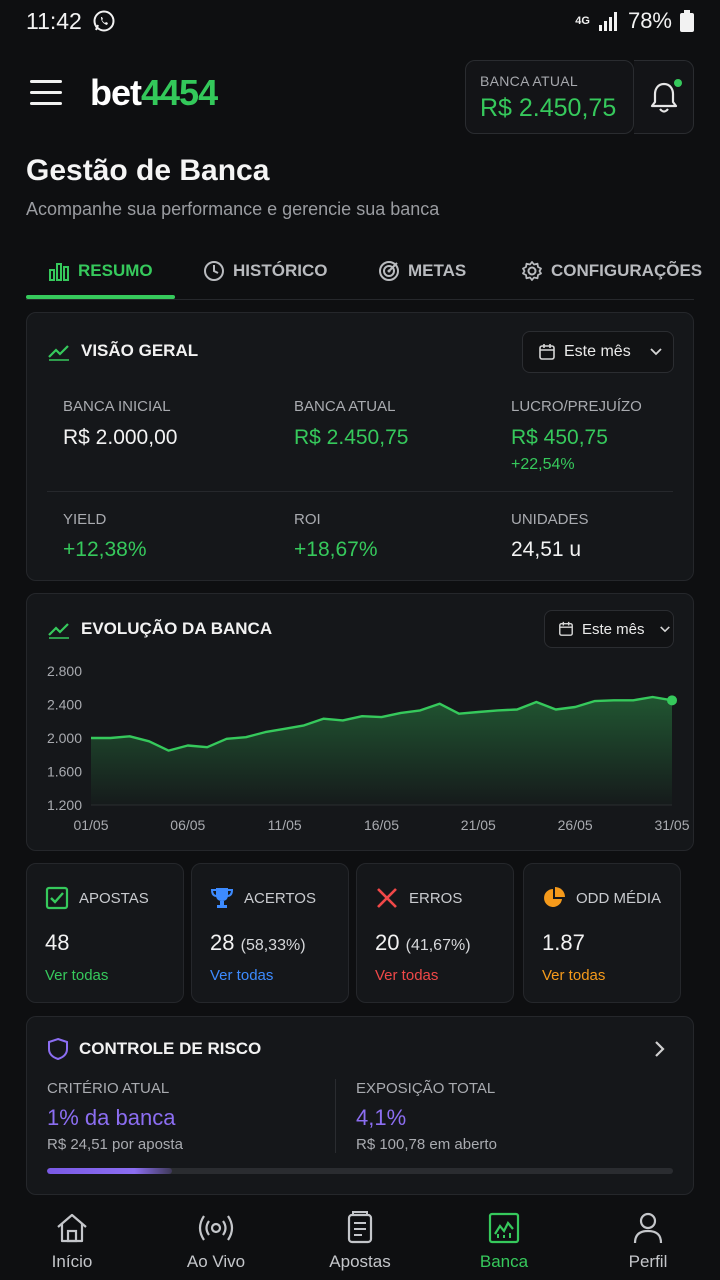 This screenshot has width=720, height=1280. Describe the element at coordinates (529, 81) in the screenshot. I see `balance-label: BANCA ATUAL` at that location.